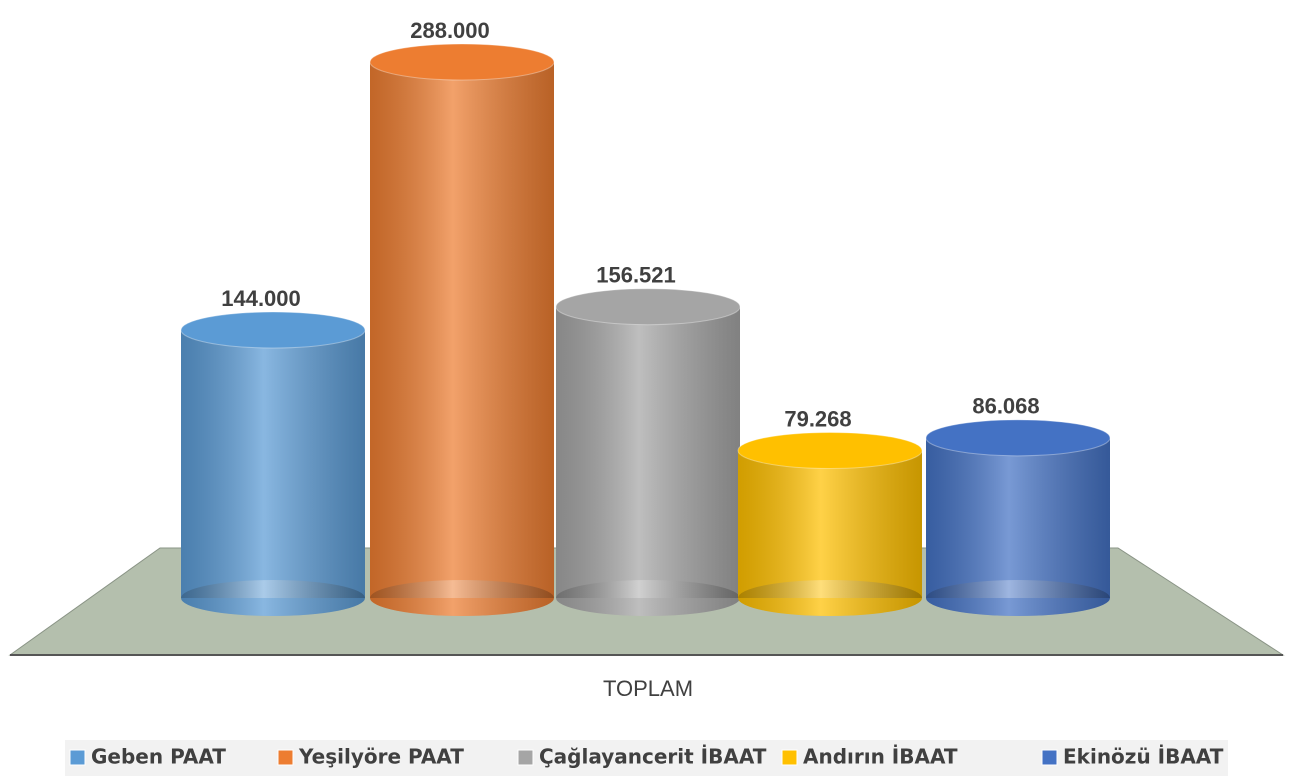  What do you see at coordinates (381, 757) in the screenshot?
I see `legend-label: Yeşilyöre PAAT` at bounding box center [381, 757].